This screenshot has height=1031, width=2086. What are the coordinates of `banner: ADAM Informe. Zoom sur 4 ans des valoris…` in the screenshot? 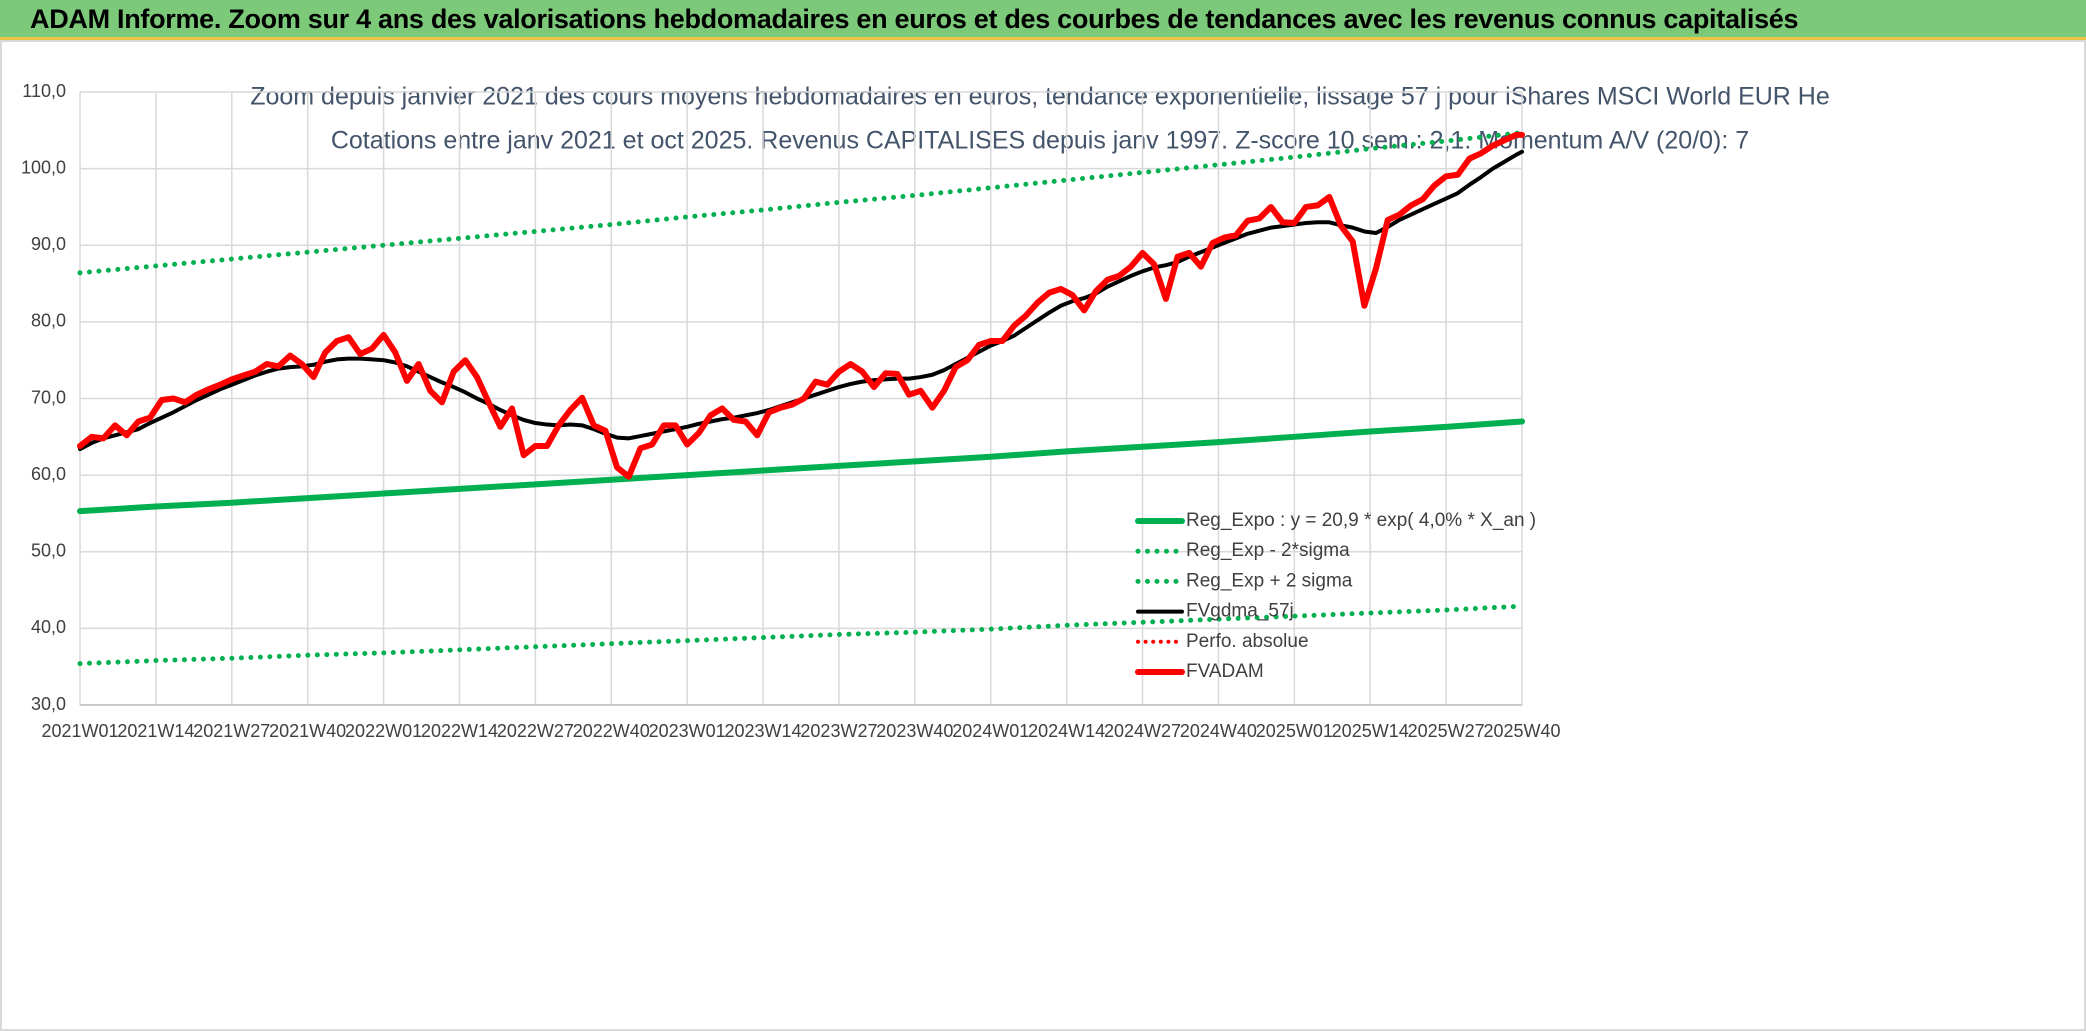 It's located at (1043, 20).